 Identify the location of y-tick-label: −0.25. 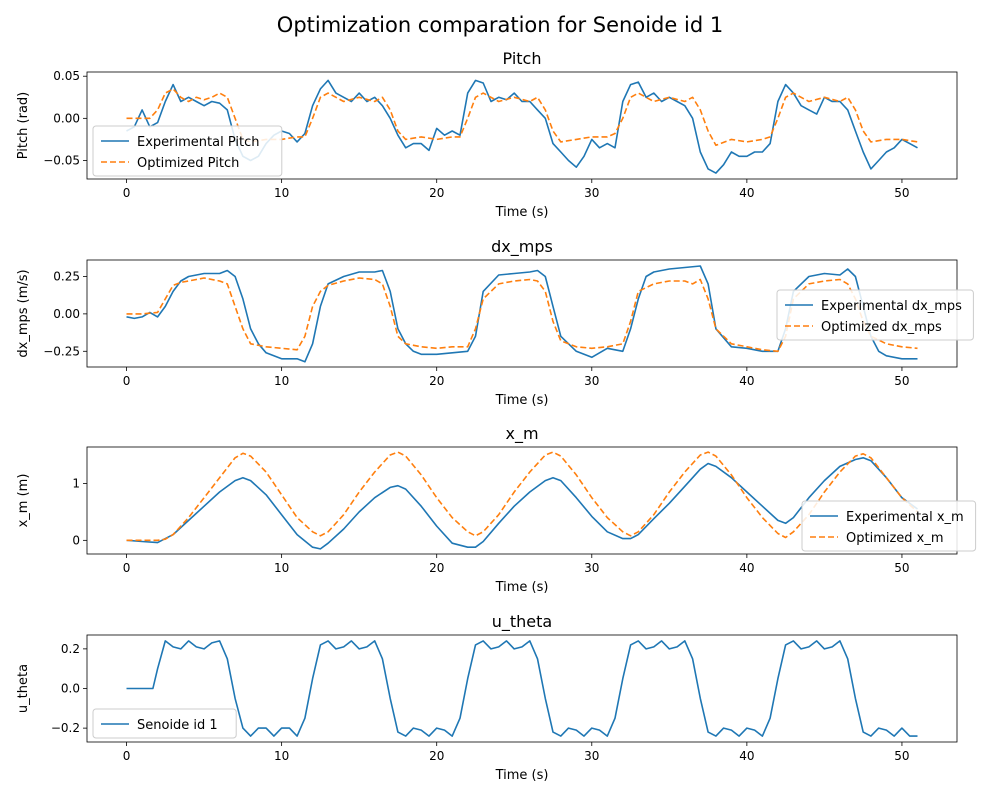
(61, 351).